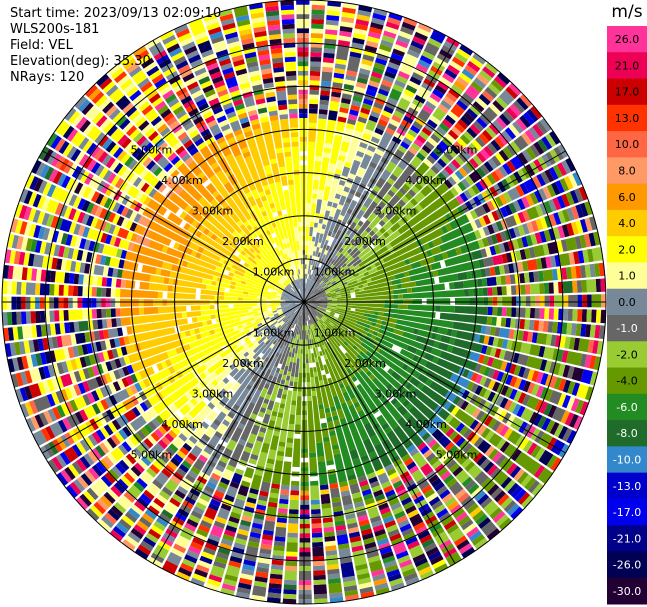 This screenshot has height=607, width=647. I want to click on colorbar-tick-label: -1.0, so click(626, 328).